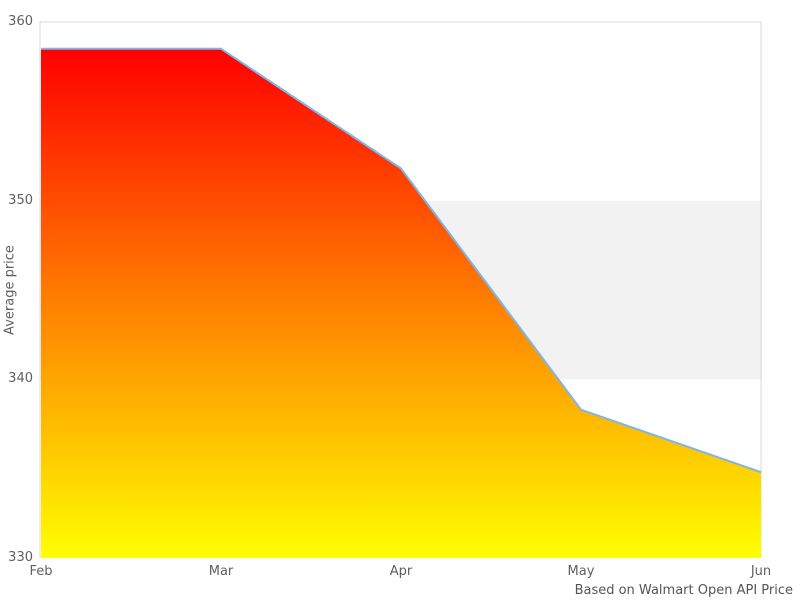 This screenshot has height=600, width=800. I want to click on x-tick-label-may: May, so click(581, 571).